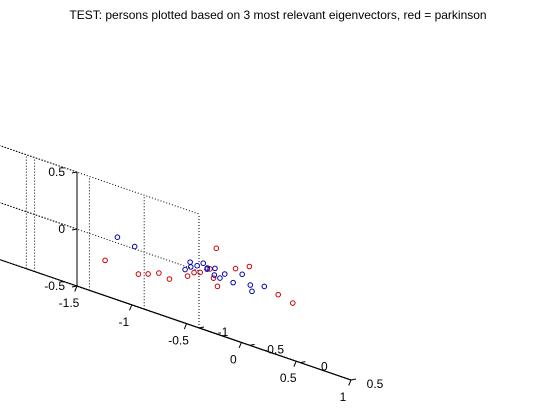 The height and width of the screenshot is (420, 560). What do you see at coordinates (375, 384) in the screenshot?
I see `y-tick-label: 0.5` at bounding box center [375, 384].